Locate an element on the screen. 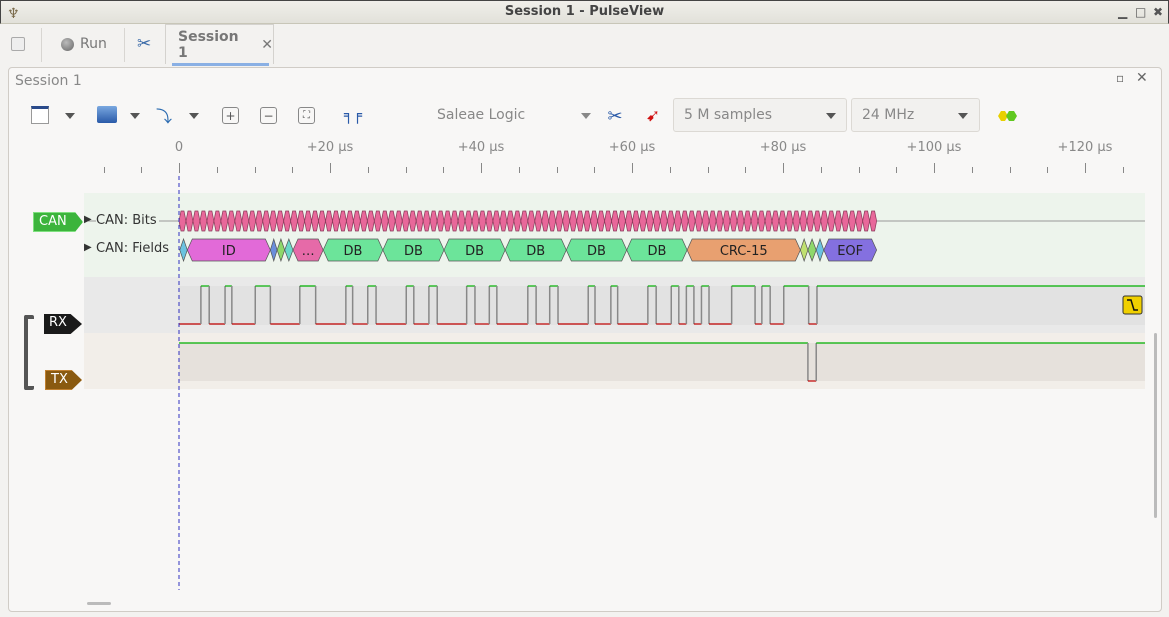 The width and height of the screenshot is (1169, 617). row-label-fields: CAN: Fields is located at coordinates (133, 248).